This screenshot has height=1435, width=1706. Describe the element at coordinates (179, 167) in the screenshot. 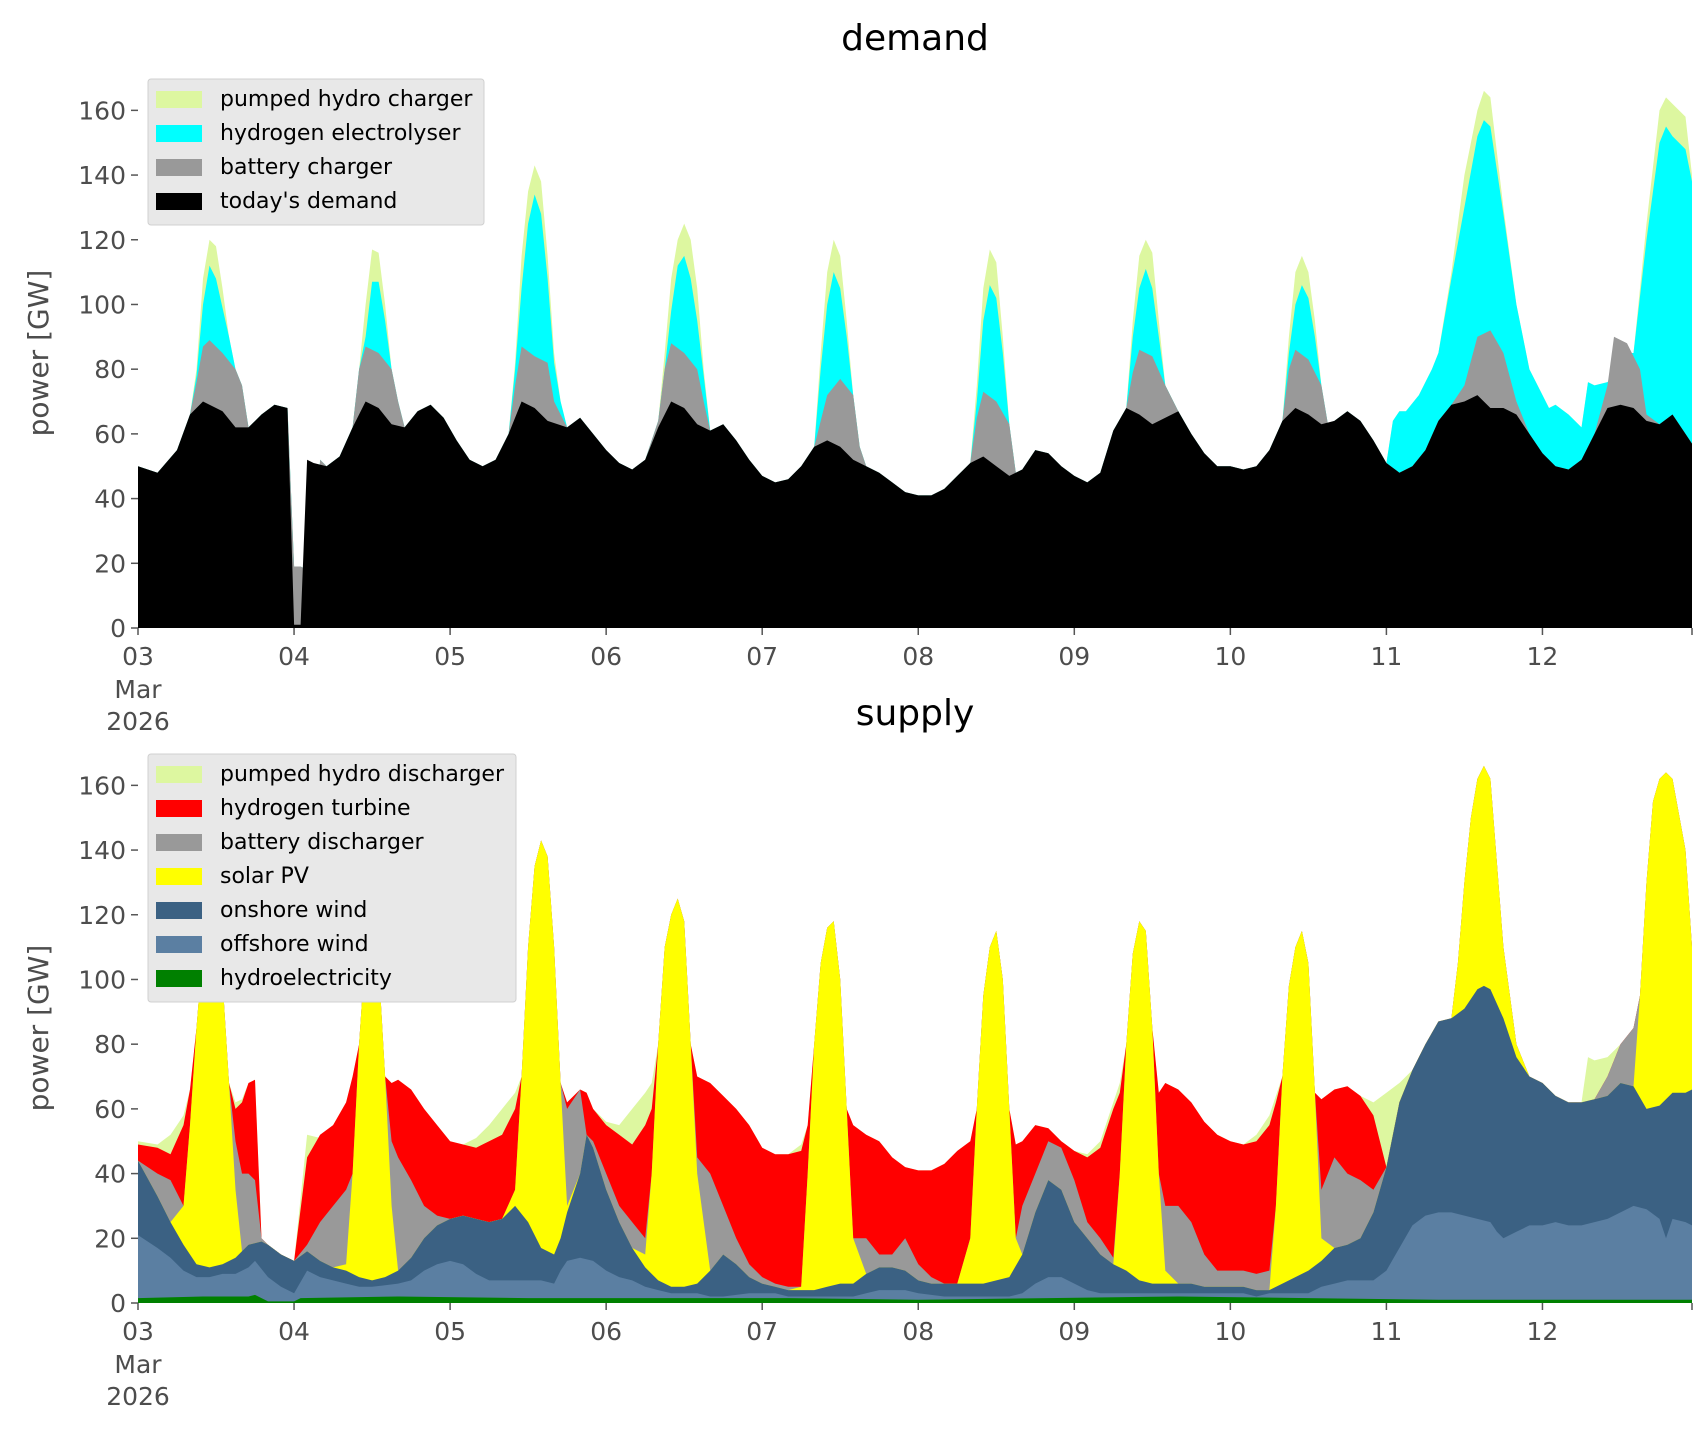

I see `legend-swatch-battery-charger` at that location.